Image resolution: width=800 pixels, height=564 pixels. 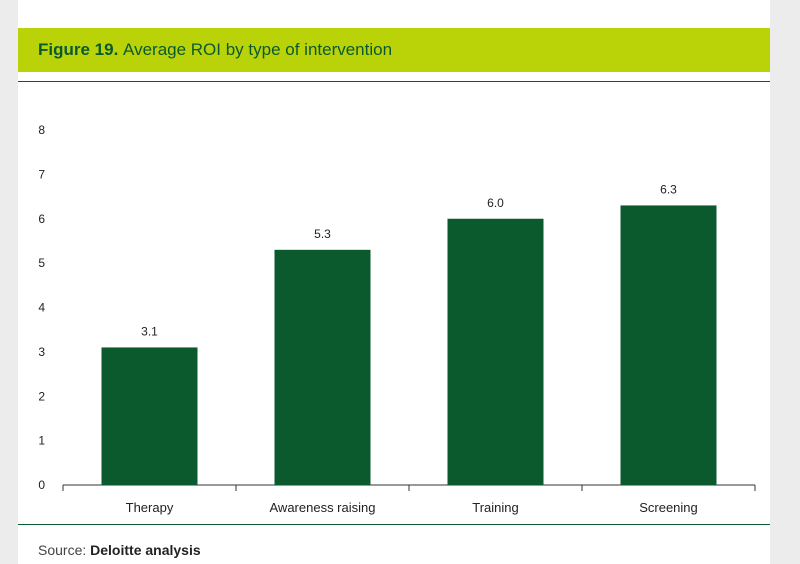 What do you see at coordinates (668, 507) in the screenshot?
I see `x-category-label: Screening` at bounding box center [668, 507].